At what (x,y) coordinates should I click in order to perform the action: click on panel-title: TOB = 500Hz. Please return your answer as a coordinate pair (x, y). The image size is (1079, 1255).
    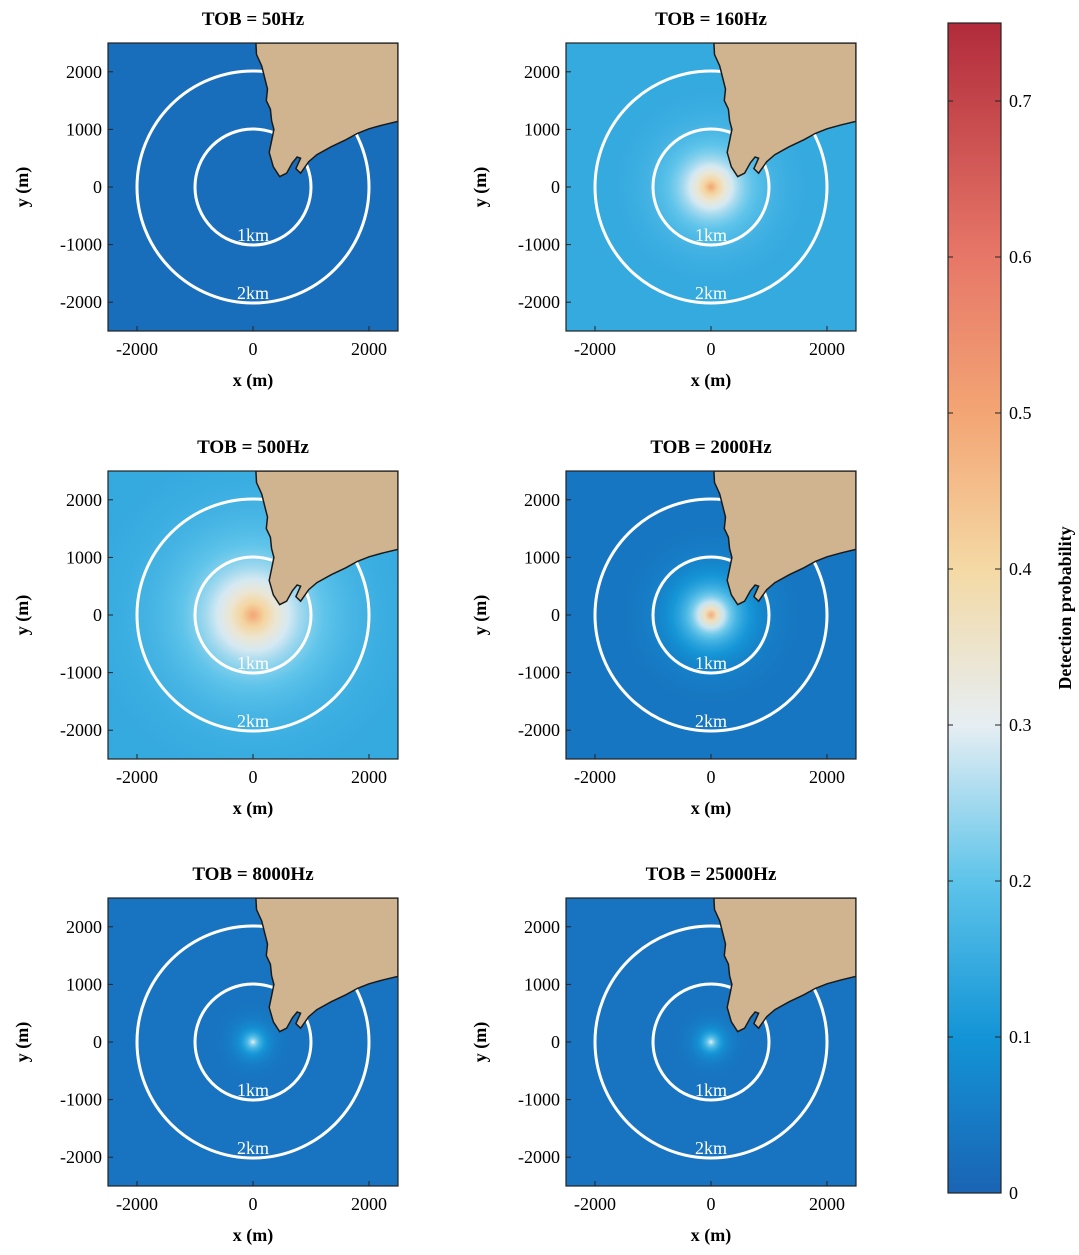
    Looking at the image, I should click on (253, 447).